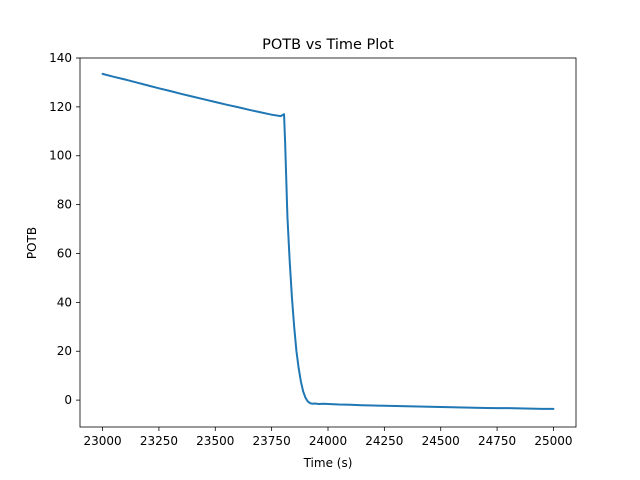  What do you see at coordinates (32, 243) in the screenshot?
I see `y-axis-label: POTB` at bounding box center [32, 243].